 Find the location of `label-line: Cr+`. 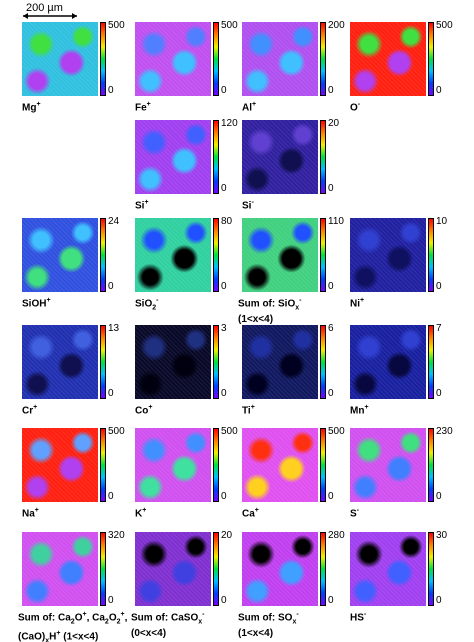

label-line: Cr+ is located at coordinates (29, 409).